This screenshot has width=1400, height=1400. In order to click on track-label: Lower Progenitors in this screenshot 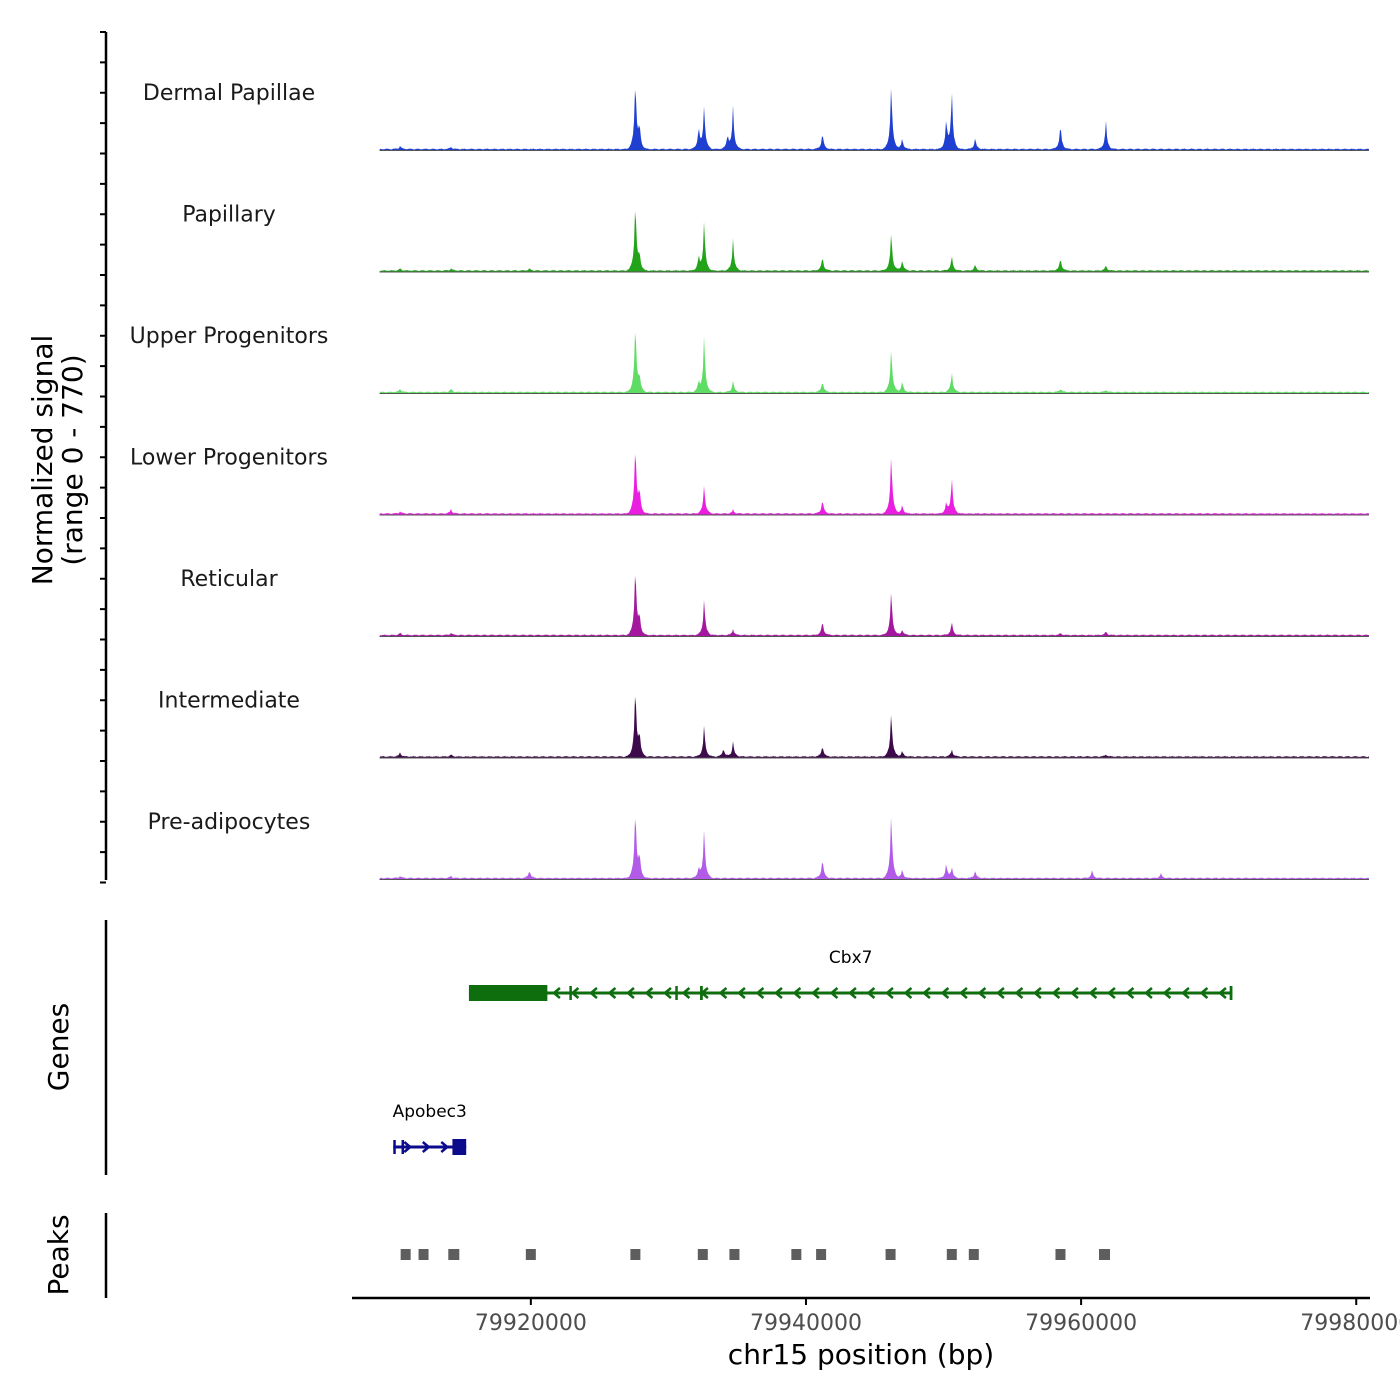, I will do `click(229, 458)`.